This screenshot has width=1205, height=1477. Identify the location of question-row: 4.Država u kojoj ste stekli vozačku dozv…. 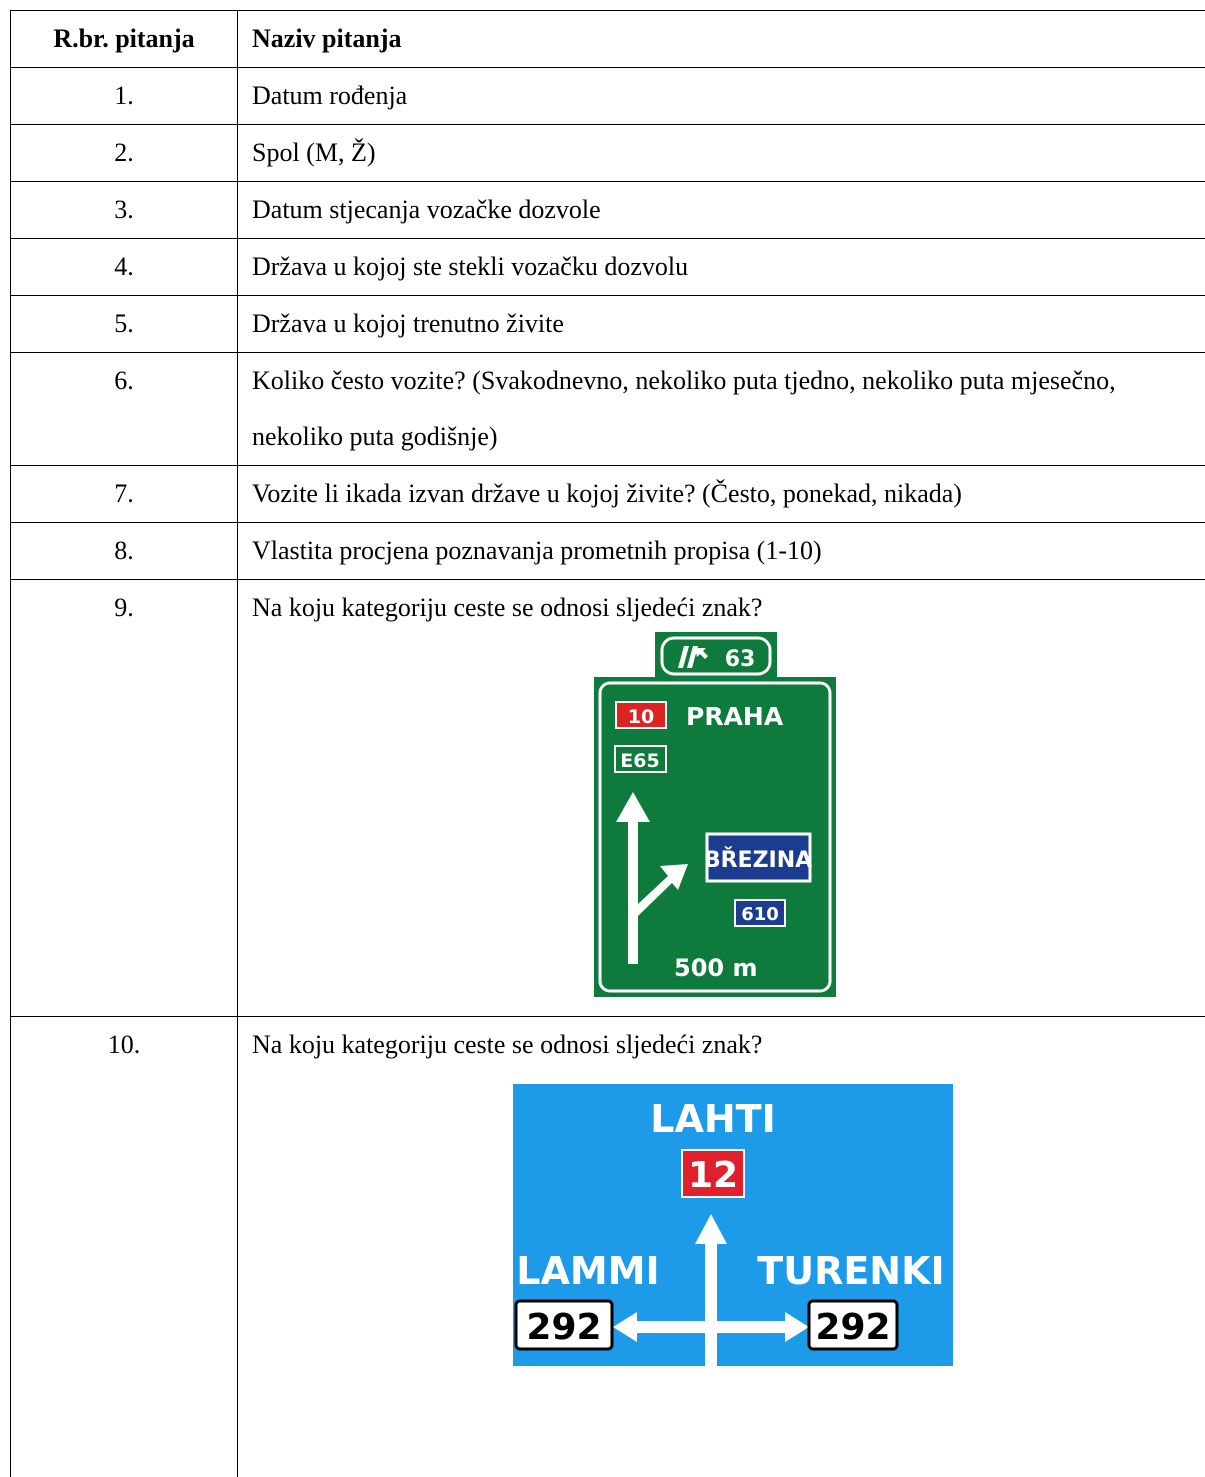
(608, 267).